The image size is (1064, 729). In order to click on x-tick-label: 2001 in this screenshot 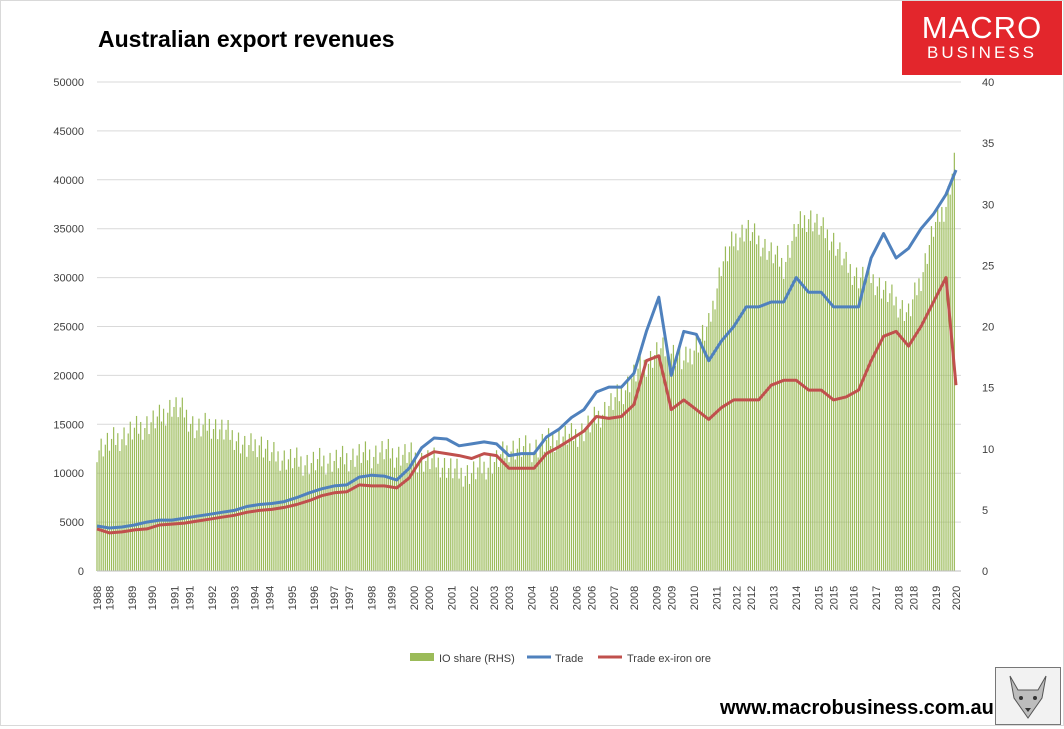, I will do `click(453, 598)`.